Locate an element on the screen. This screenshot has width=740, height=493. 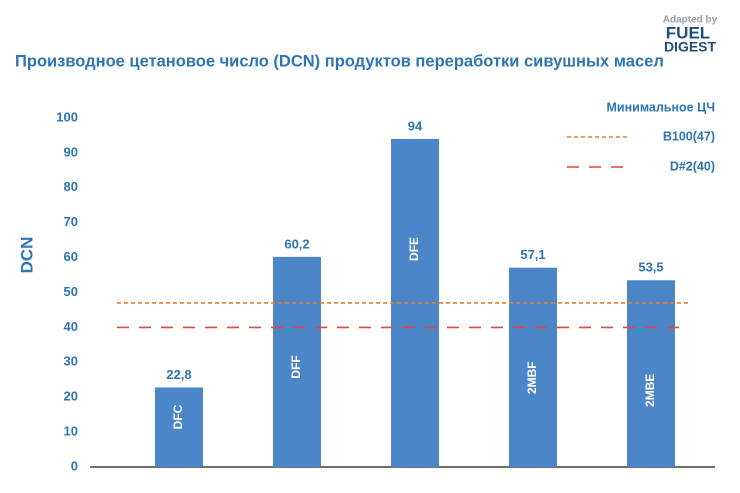
y-tick-label: 50 is located at coordinates (71, 291).